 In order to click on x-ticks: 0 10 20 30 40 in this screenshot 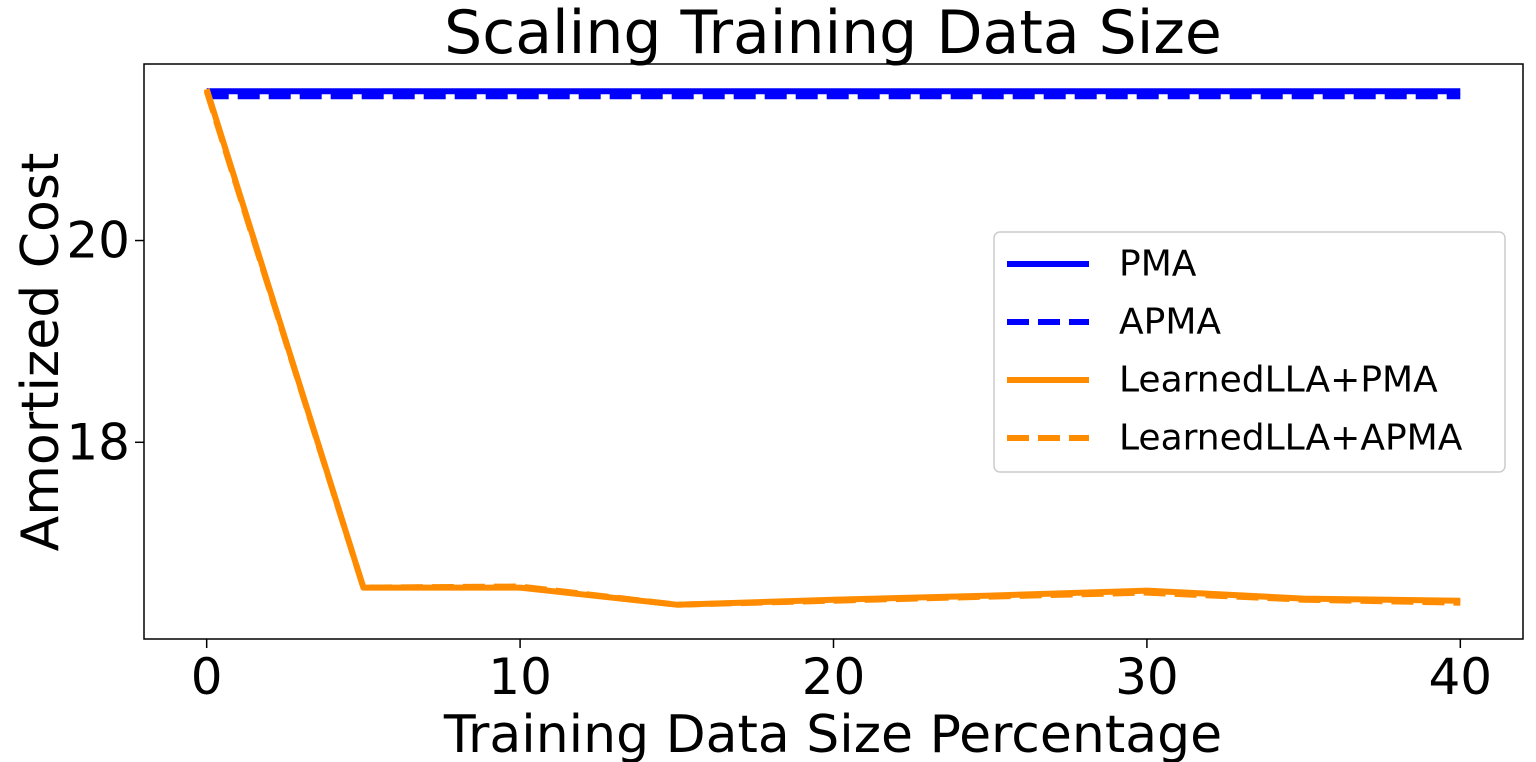, I will do `click(841, 672)`.